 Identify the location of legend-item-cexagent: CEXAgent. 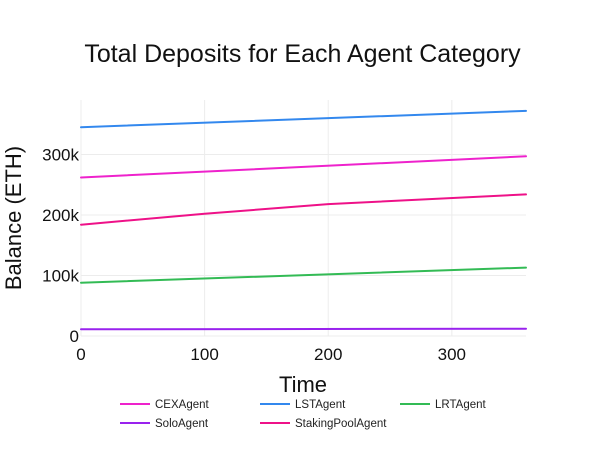
(165, 405).